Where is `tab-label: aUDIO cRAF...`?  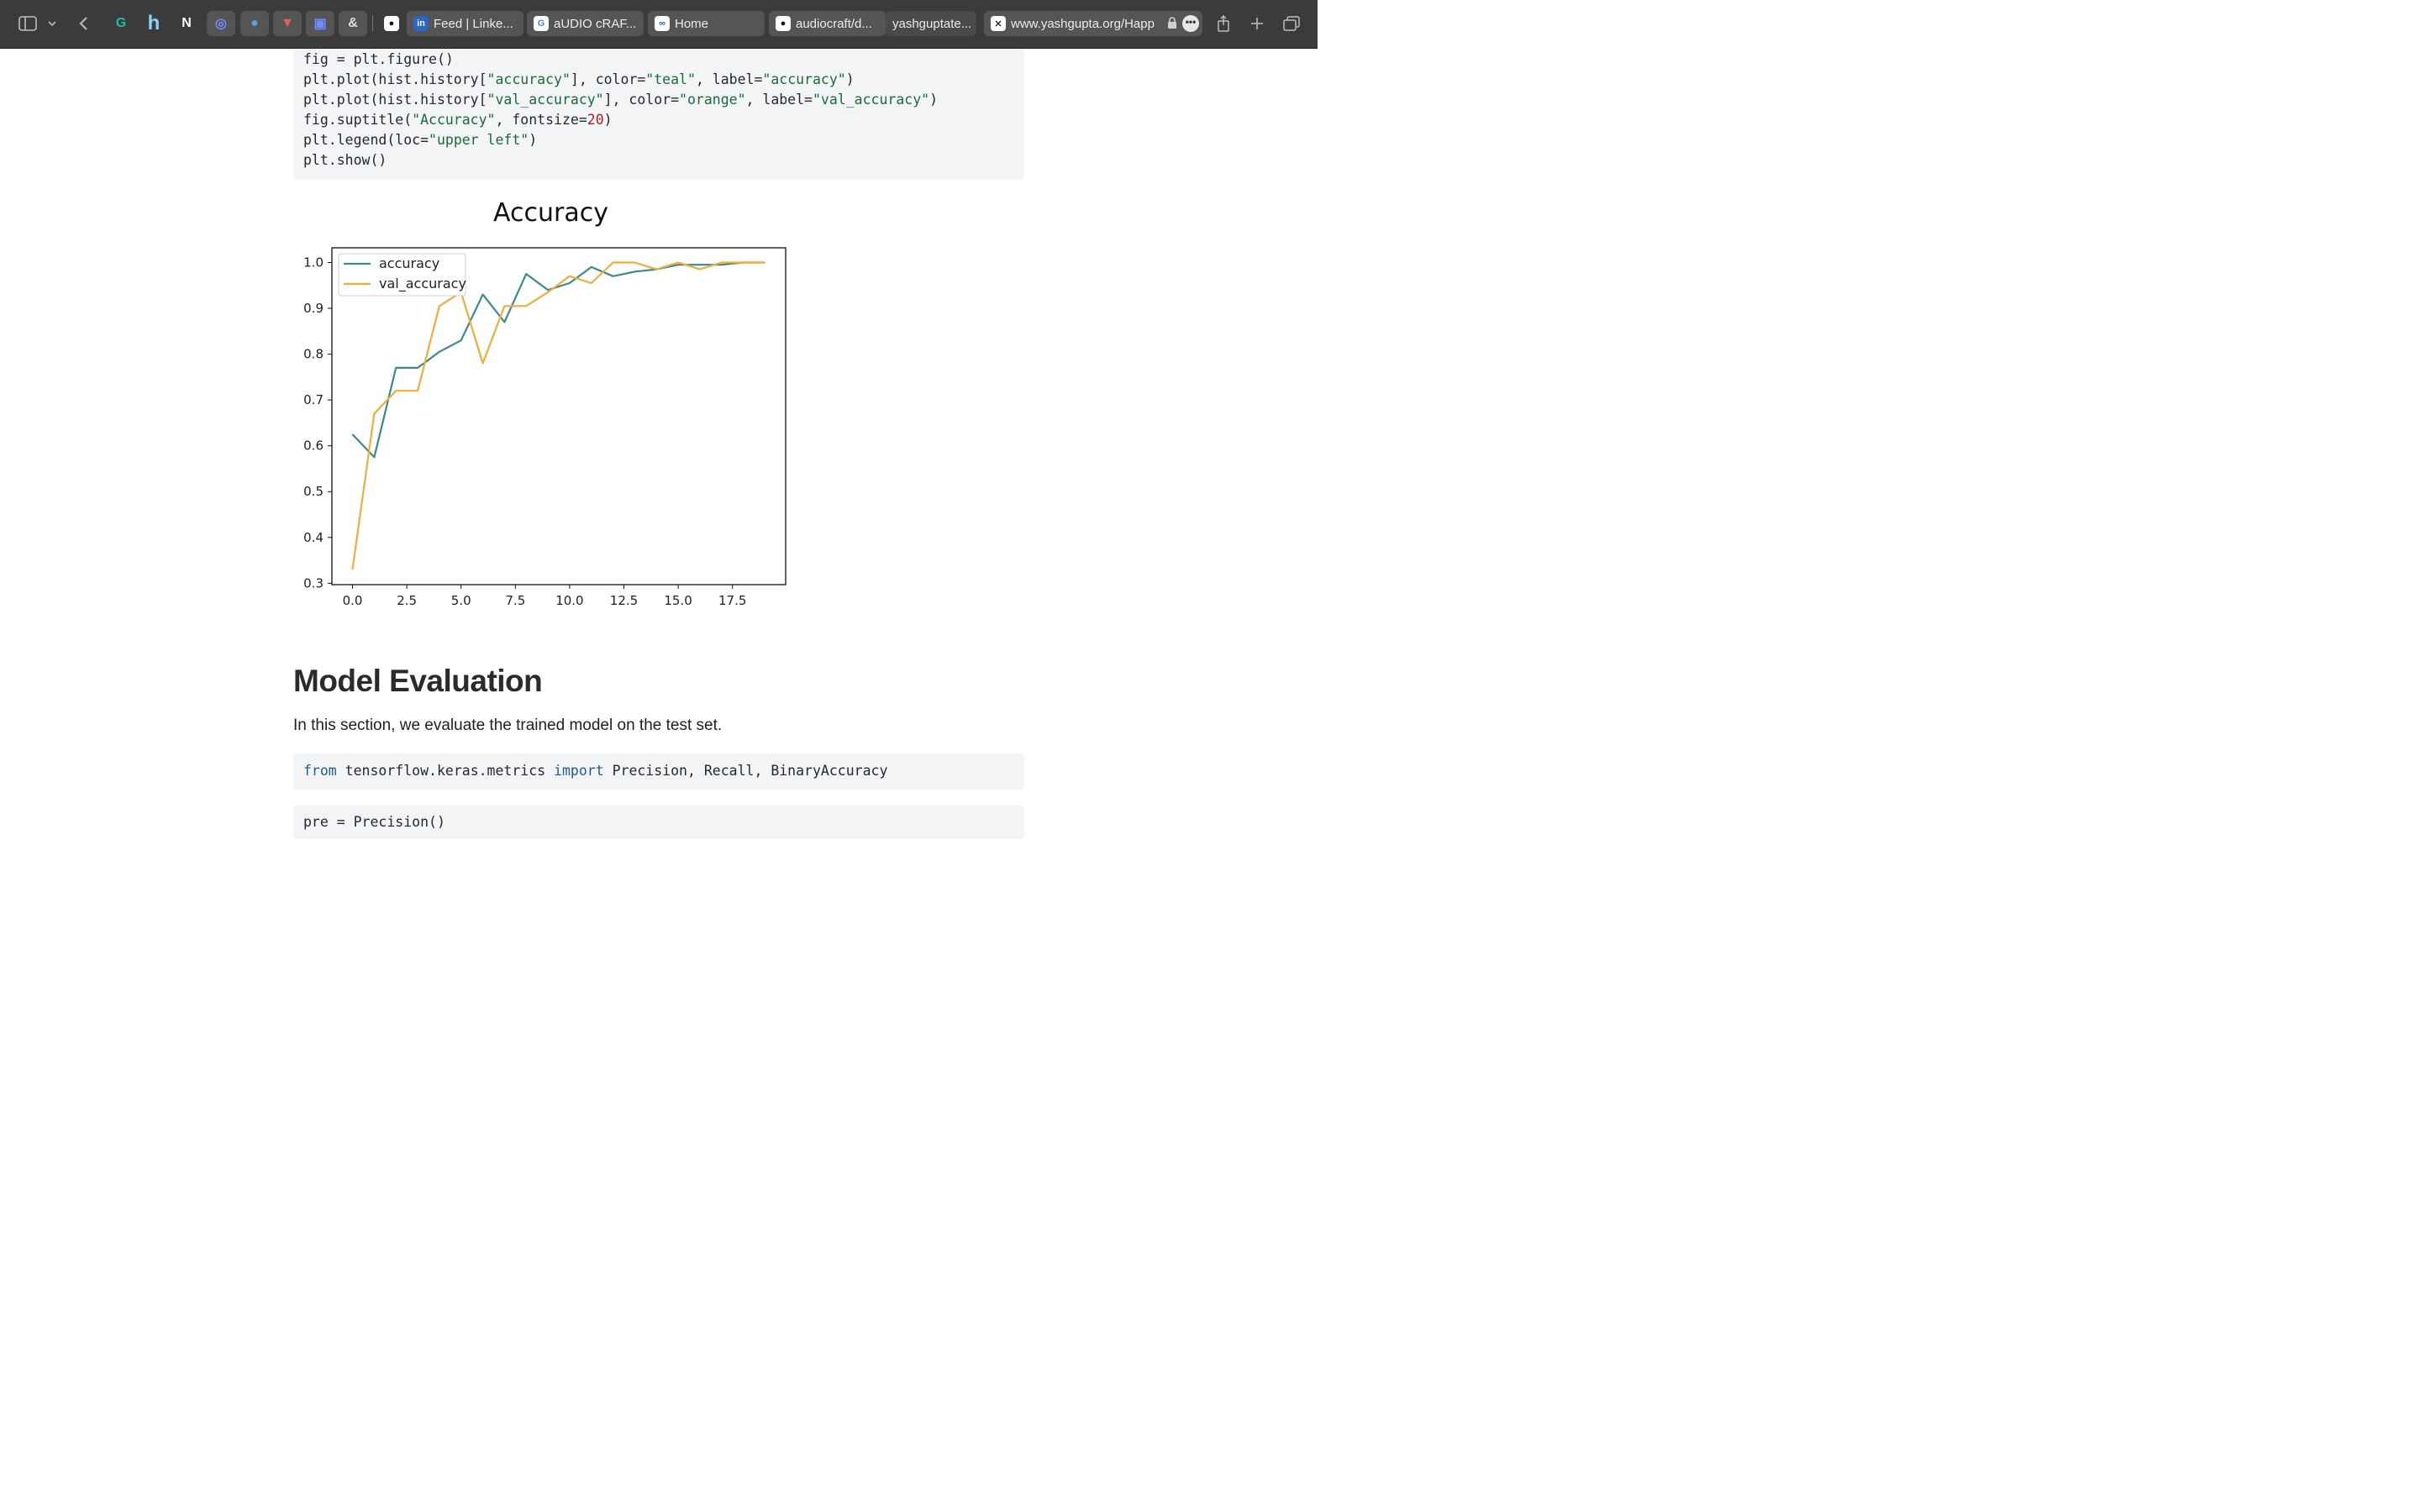
tab-label: aUDIO cRAF... is located at coordinates (596, 23).